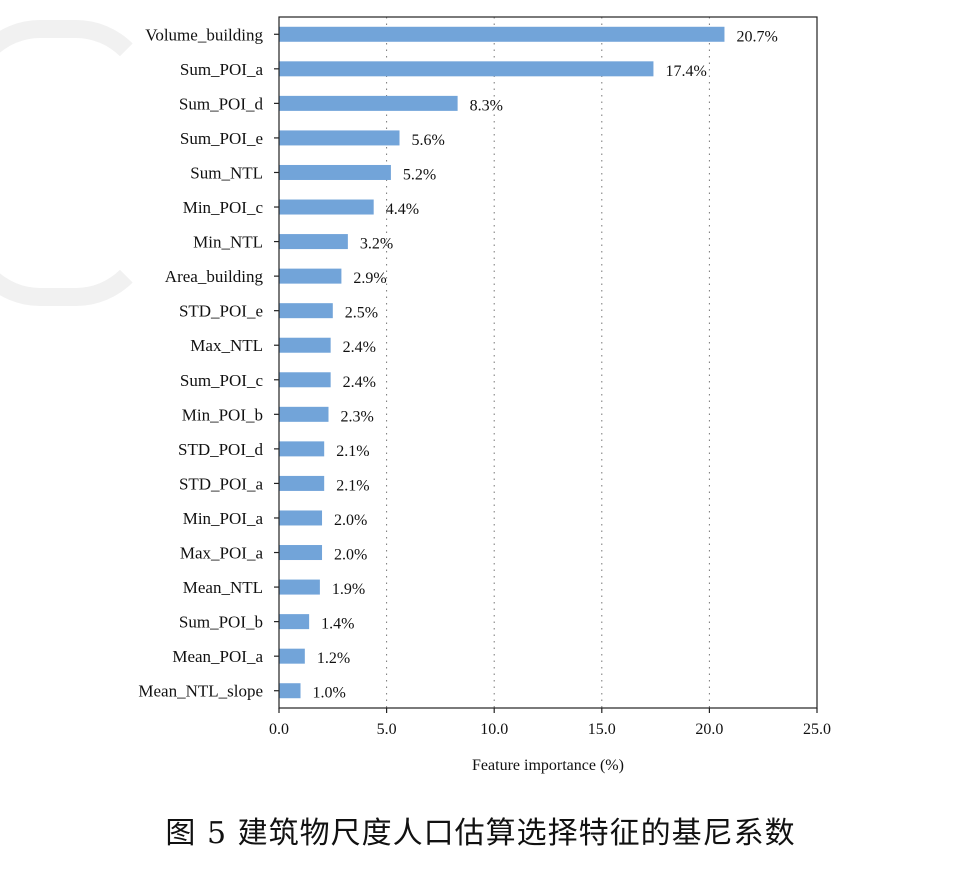 This screenshot has height=870, width=961. What do you see at coordinates (304, 414) in the screenshot?
I see `bar-Min_POI_b` at bounding box center [304, 414].